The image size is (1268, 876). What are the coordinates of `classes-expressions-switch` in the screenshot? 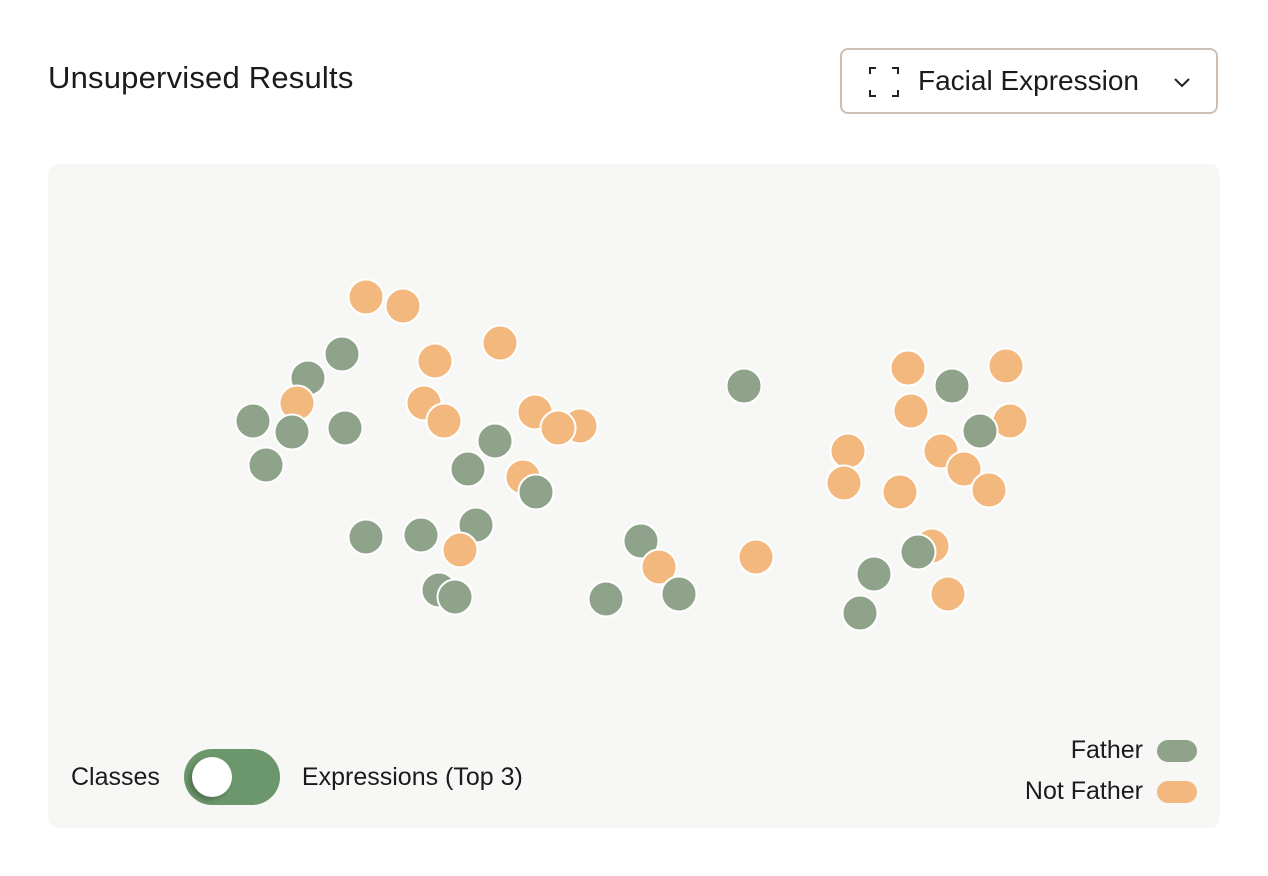 It's located at (231, 777).